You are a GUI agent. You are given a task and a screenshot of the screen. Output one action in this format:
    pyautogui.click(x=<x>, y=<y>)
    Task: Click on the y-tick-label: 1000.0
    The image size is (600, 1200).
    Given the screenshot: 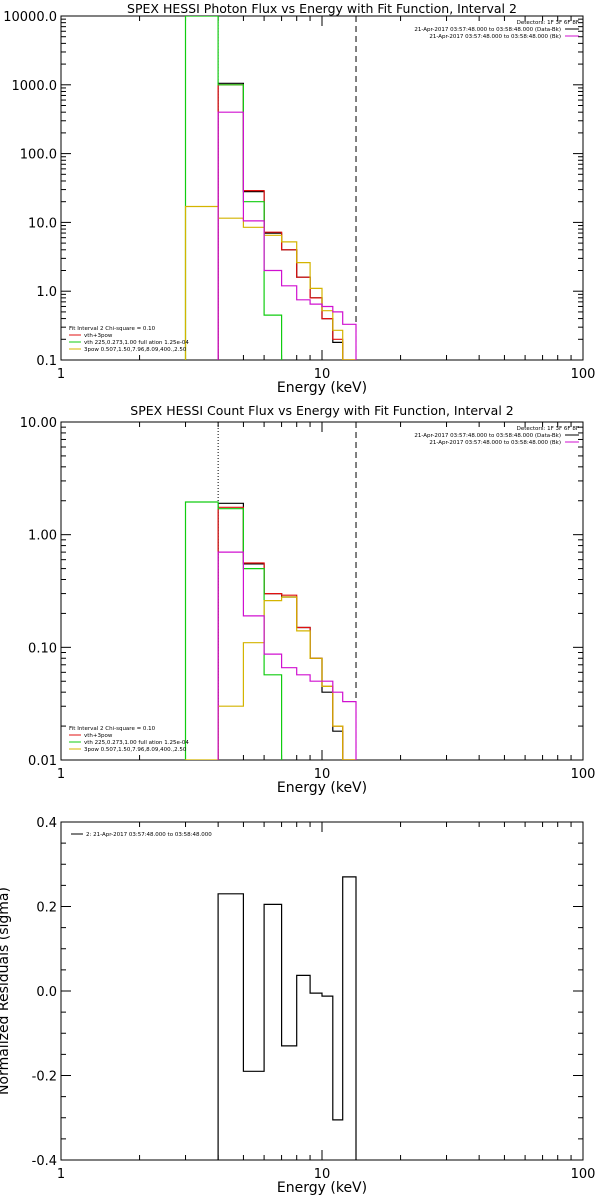 What is the action you would take?
    pyautogui.click(x=35, y=86)
    